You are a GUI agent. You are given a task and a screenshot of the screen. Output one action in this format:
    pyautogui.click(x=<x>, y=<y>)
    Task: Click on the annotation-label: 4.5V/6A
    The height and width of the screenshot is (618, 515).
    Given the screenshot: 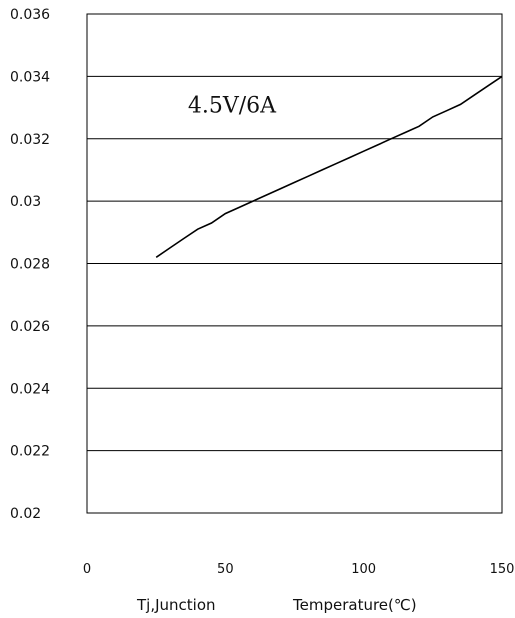 What is the action you would take?
    pyautogui.click(x=232, y=105)
    